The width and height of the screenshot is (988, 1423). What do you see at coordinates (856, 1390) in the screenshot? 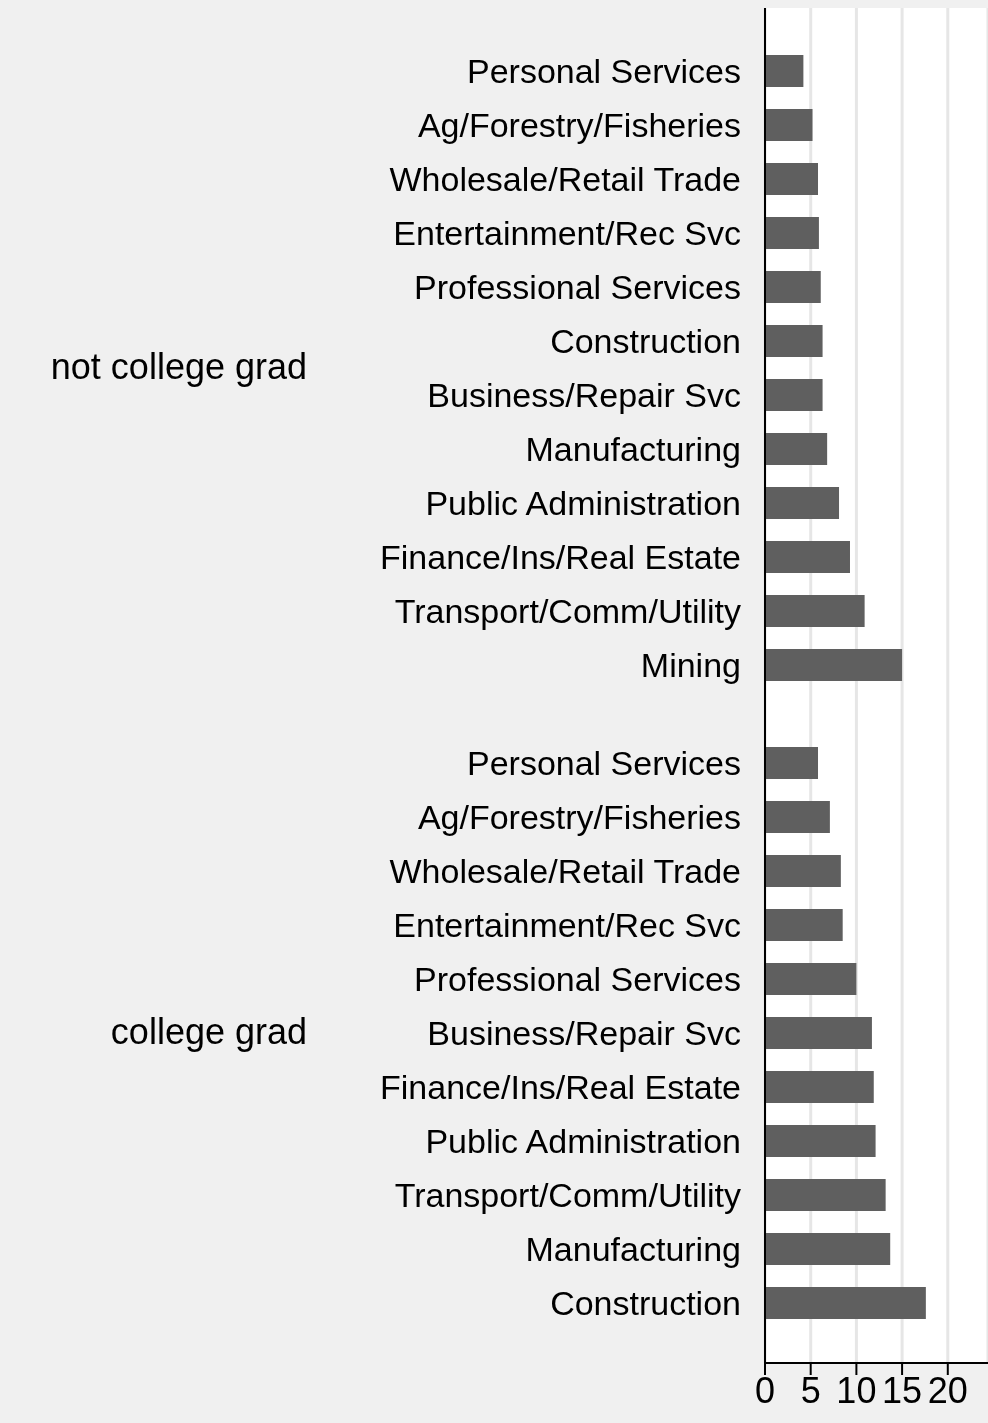
I see `x-tick-label: 10` at bounding box center [856, 1390].